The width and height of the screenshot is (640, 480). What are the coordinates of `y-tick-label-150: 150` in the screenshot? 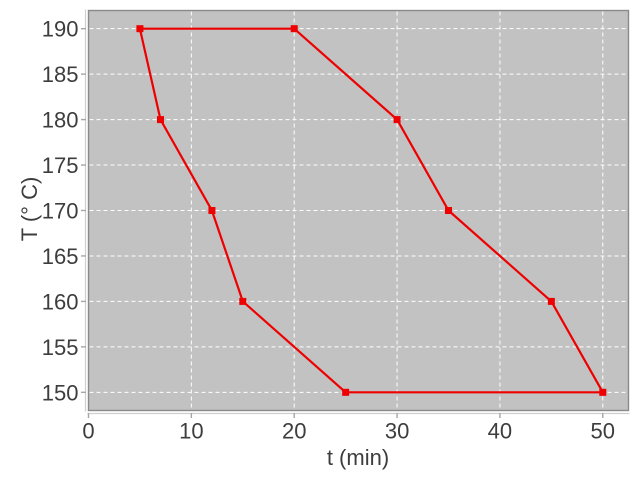 It's located at (60, 392).